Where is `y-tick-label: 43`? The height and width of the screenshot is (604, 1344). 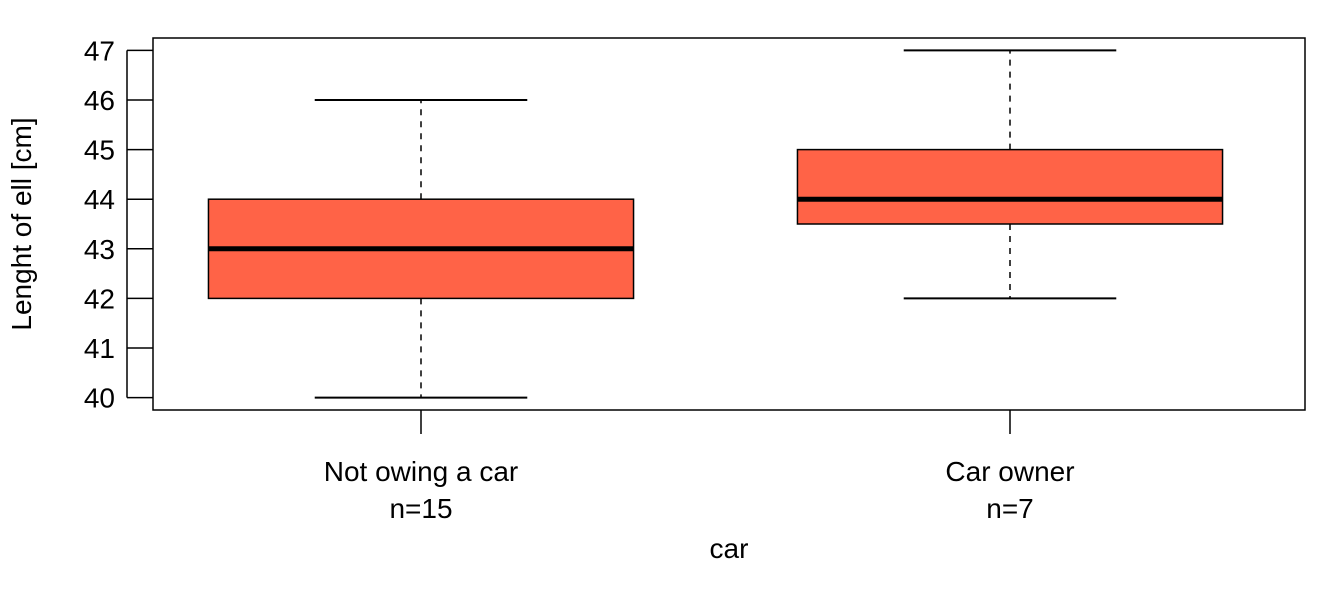 y-tick-label: 43 is located at coordinates (99, 249).